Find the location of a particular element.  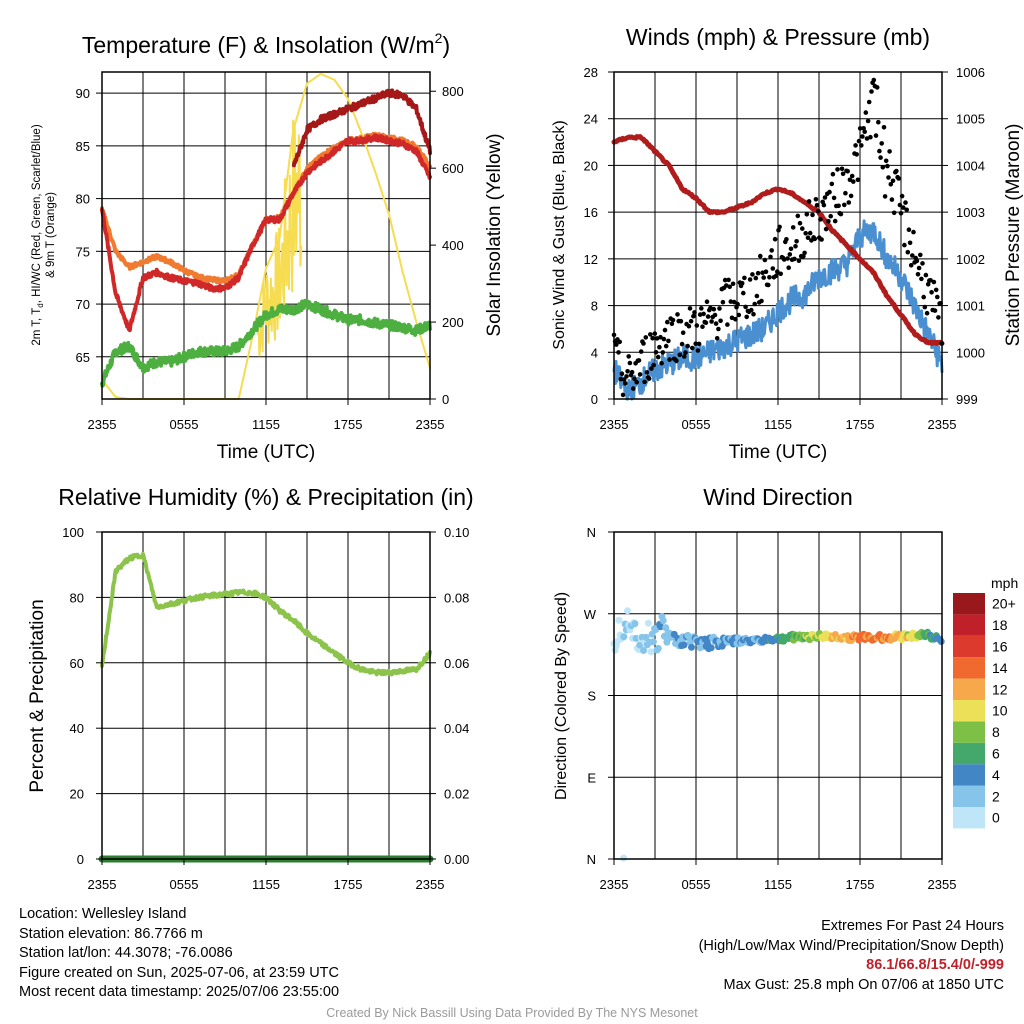

y2-tick-label: 600 is located at coordinates (453, 168).